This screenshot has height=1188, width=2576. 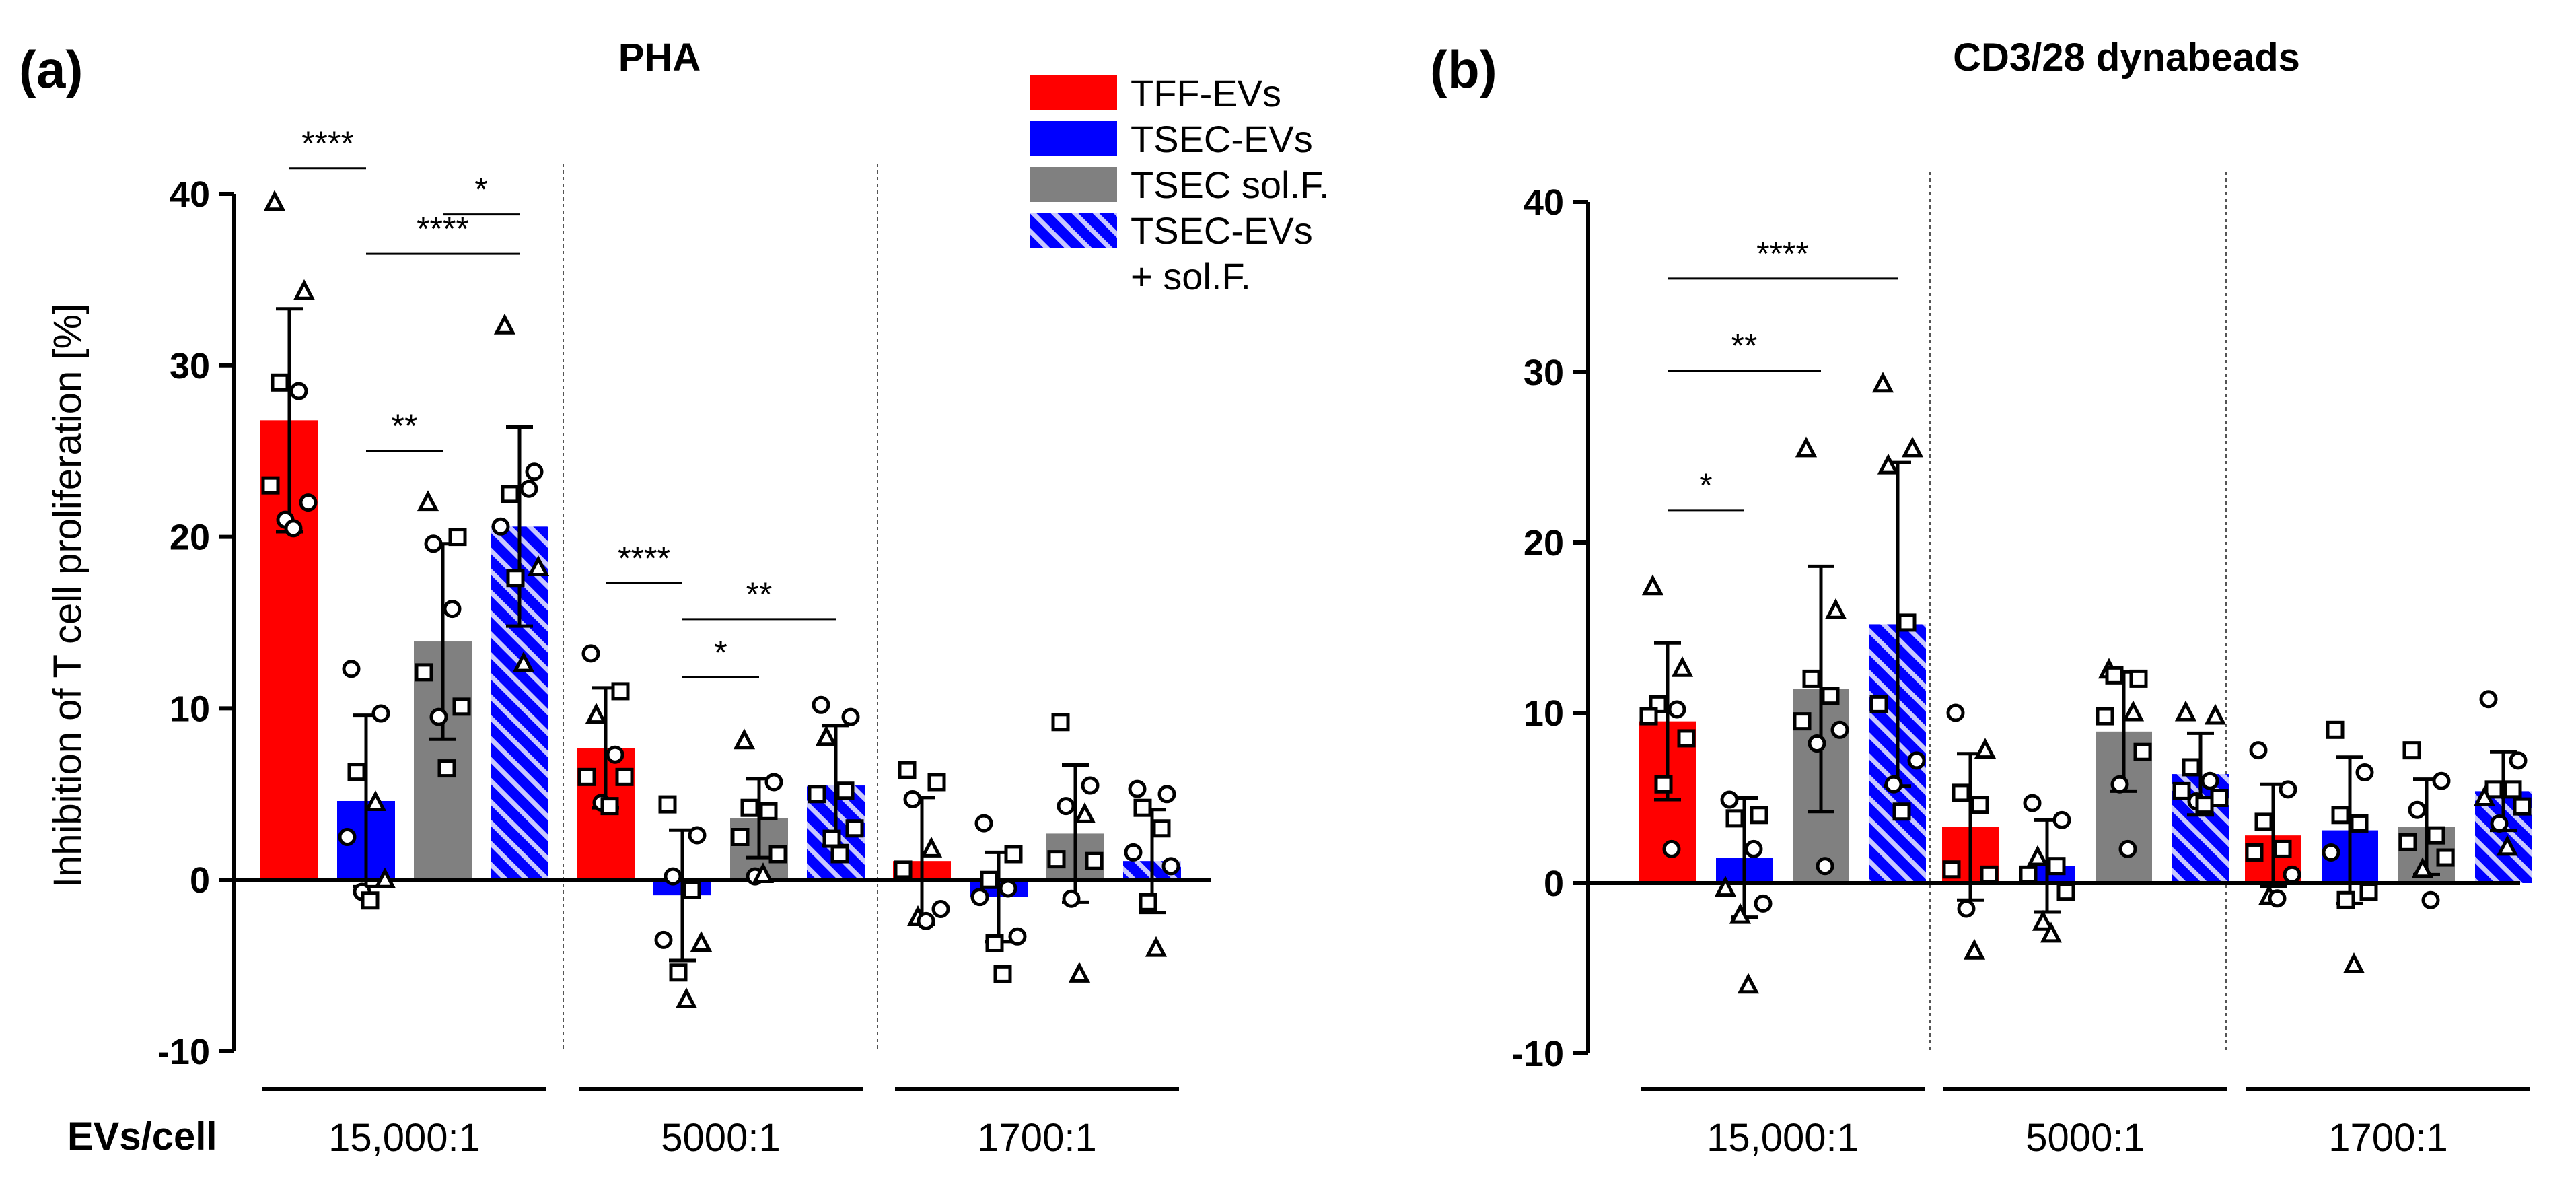 What do you see at coordinates (1206, 93) in the screenshot?
I see `legend-label: TFF-EVs` at bounding box center [1206, 93].